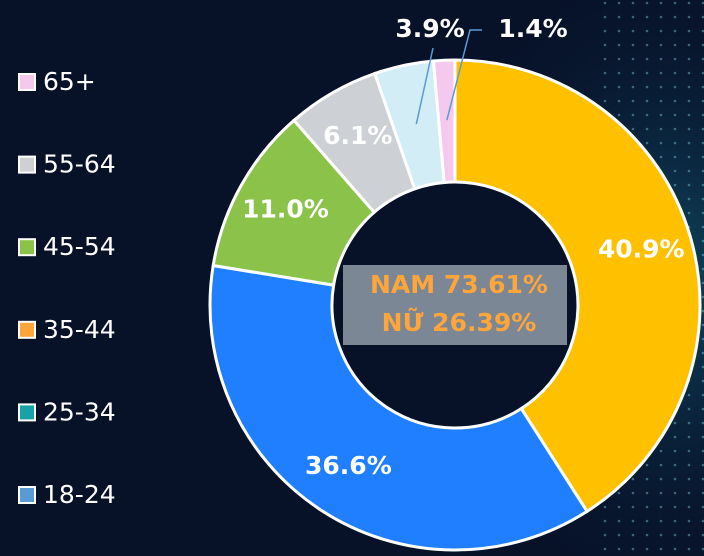 The width and height of the screenshot is (704, 556). Describe the element at coordinates (357, 135) in the screenshot. I see `value-label: 6.1%` at that location.